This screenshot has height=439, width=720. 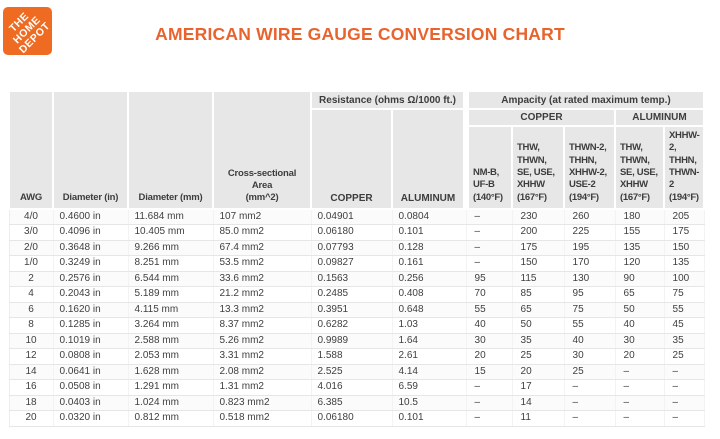 I want to click on cell: 6.385, so click(x=352, y=403).